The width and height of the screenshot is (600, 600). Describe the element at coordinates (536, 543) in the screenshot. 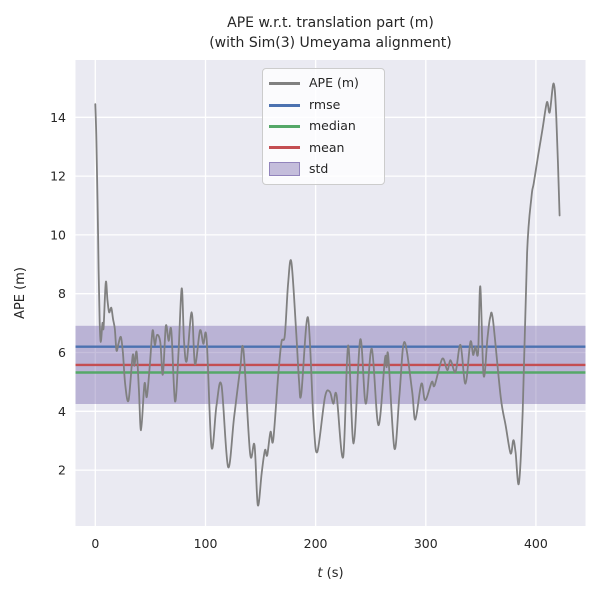

I see `x-tick-label-400: 400` at that location.